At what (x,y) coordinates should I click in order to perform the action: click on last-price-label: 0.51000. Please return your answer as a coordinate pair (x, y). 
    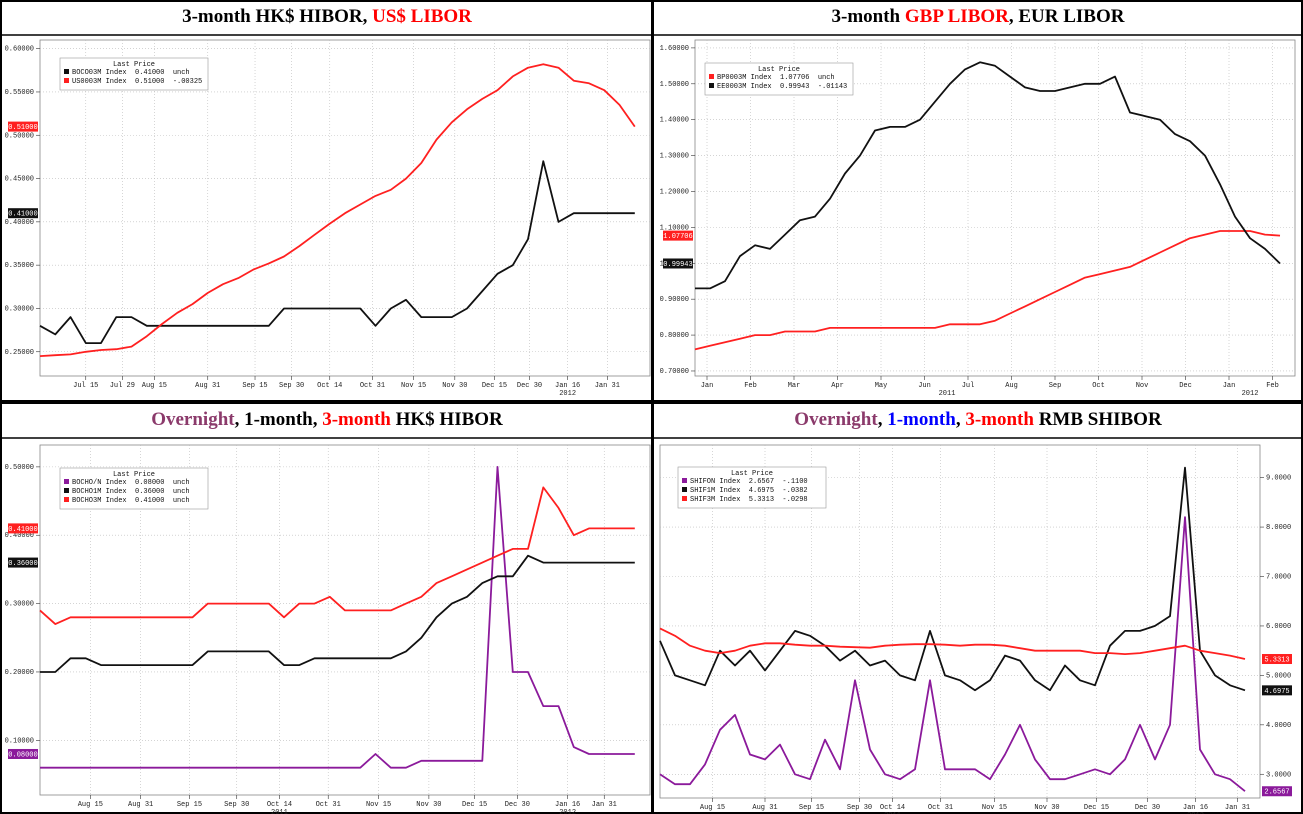
    Looking at the image, I should click on (22, 128).